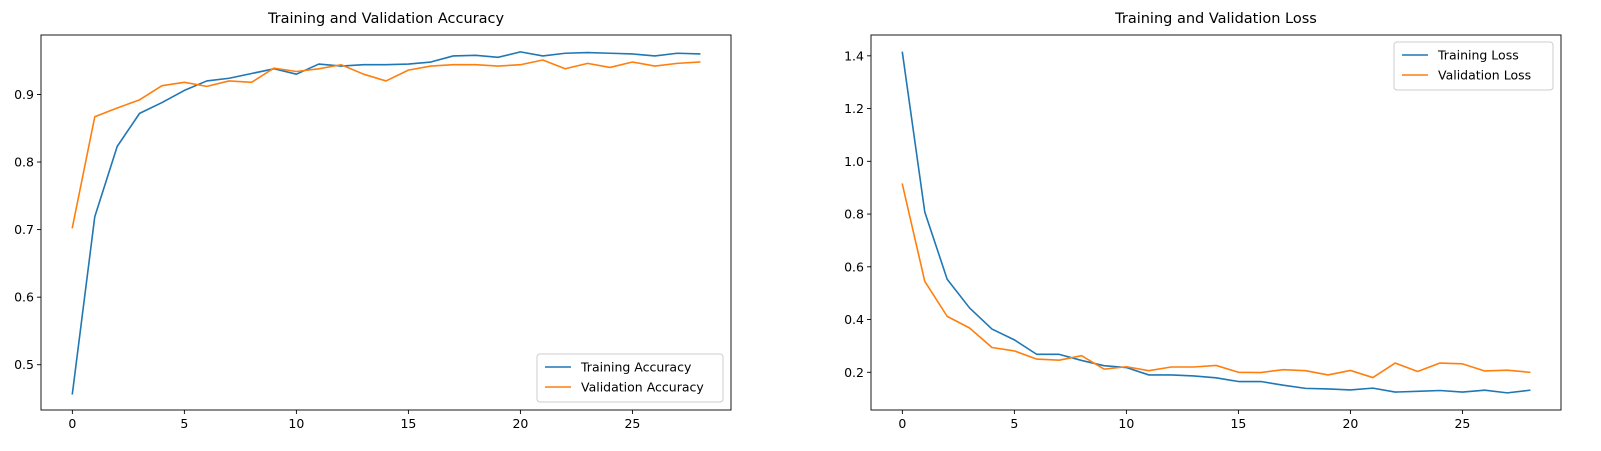 The width and height of the screenshot is (1601, 451). I want to click on legend-label-1: Validation Loss, so click(1484, 75).